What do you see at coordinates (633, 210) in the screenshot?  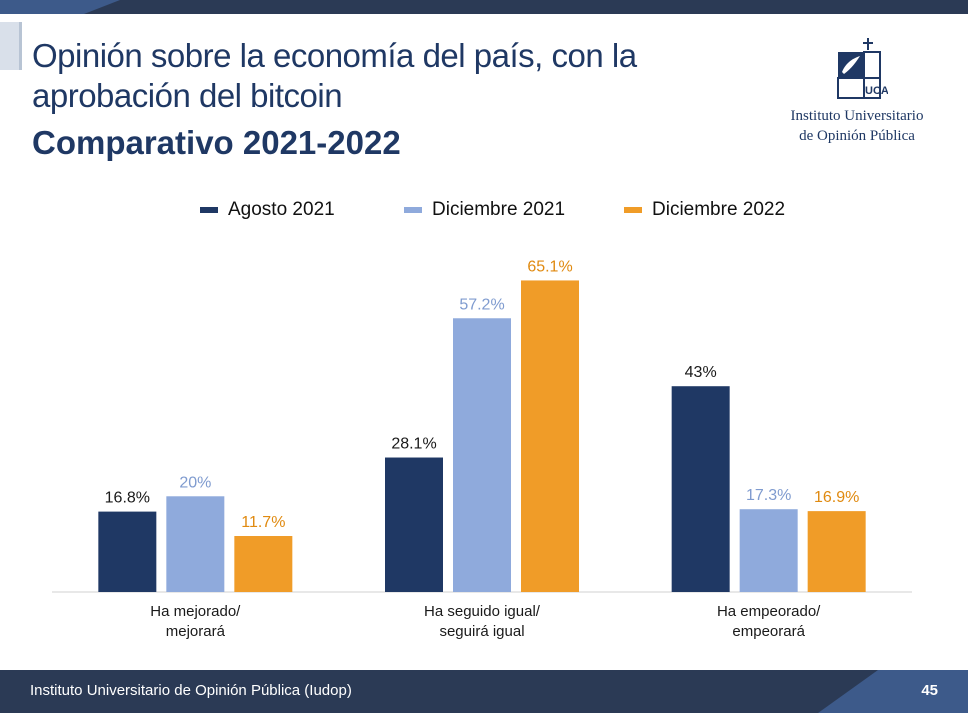 I see `legend-swatch-diciembre-2022` at bounding box center [633, 210].